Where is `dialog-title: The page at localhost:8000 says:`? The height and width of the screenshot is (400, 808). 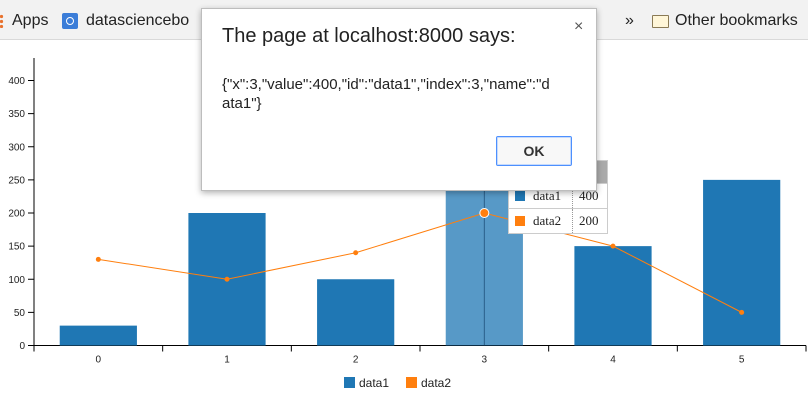 dialog-title: The page at localhost:8000 says: is located at coordinates (369, 36).